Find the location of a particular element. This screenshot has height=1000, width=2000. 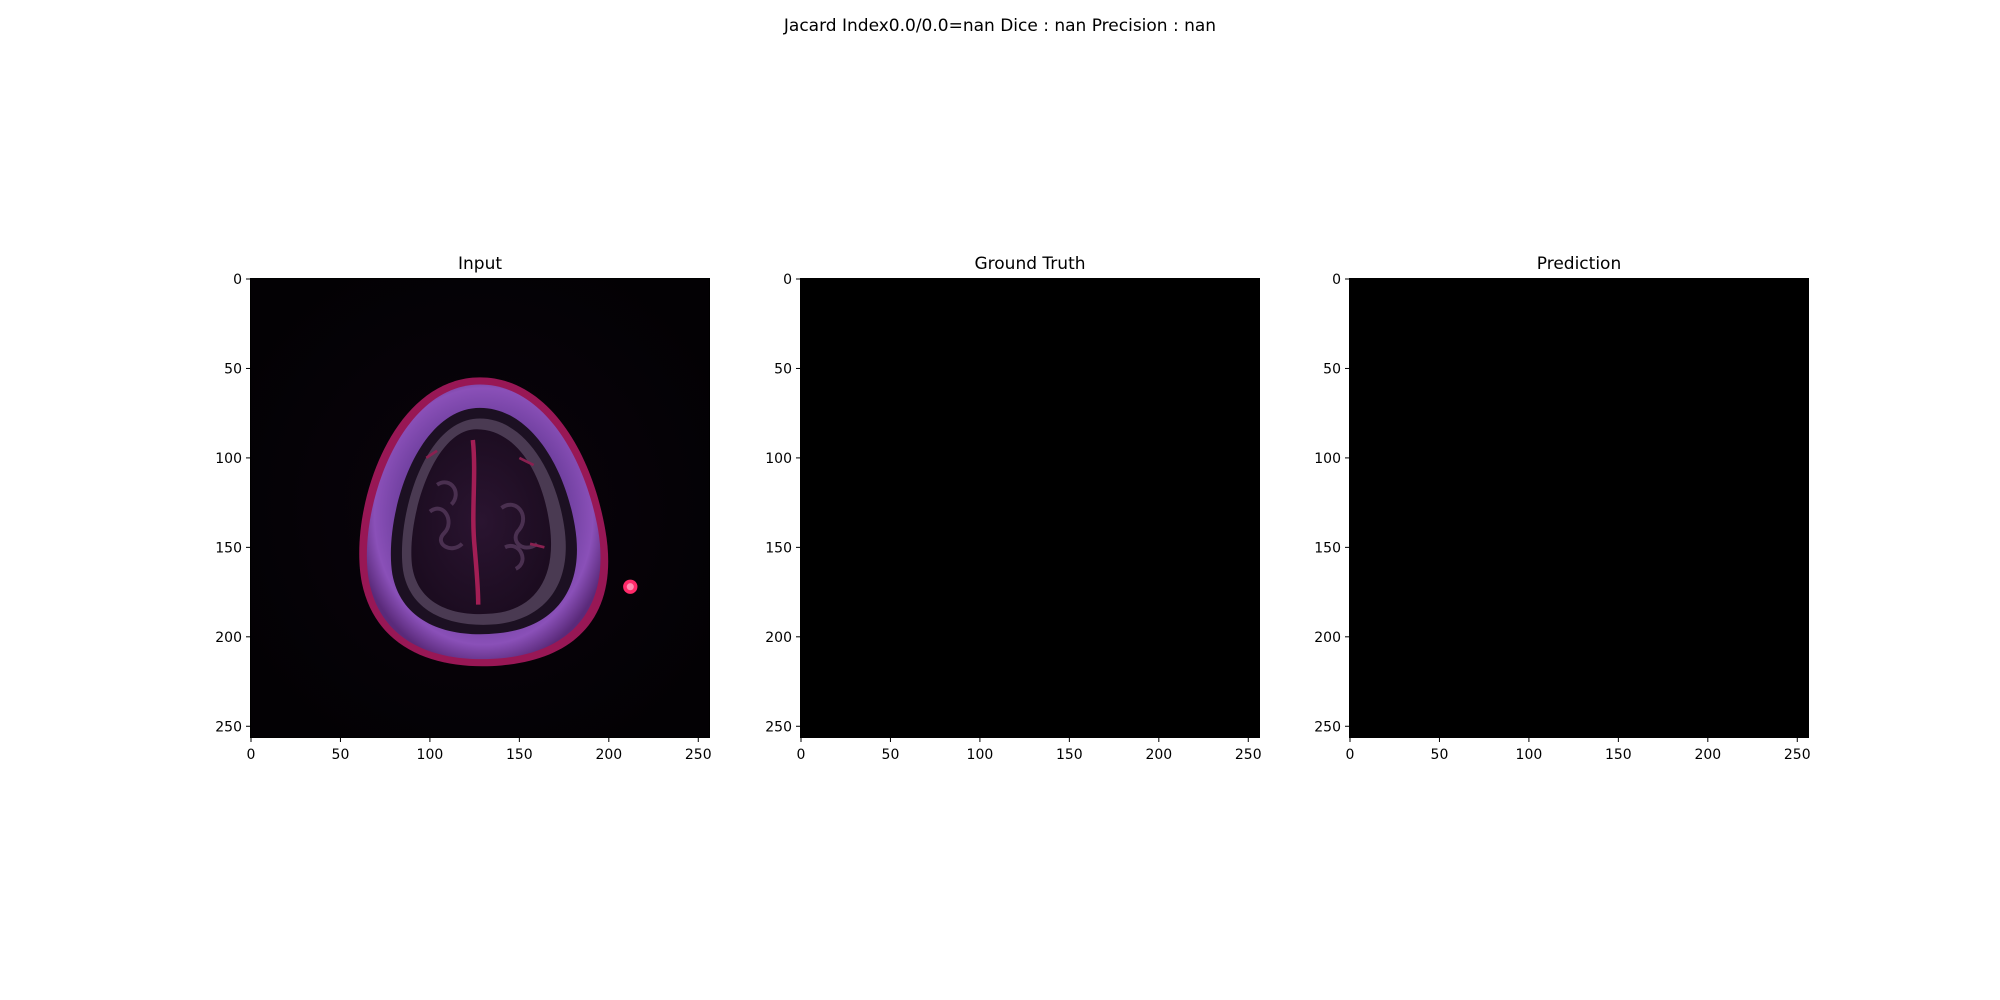

panel-title-input: Input is located at coordinates (480, 264).